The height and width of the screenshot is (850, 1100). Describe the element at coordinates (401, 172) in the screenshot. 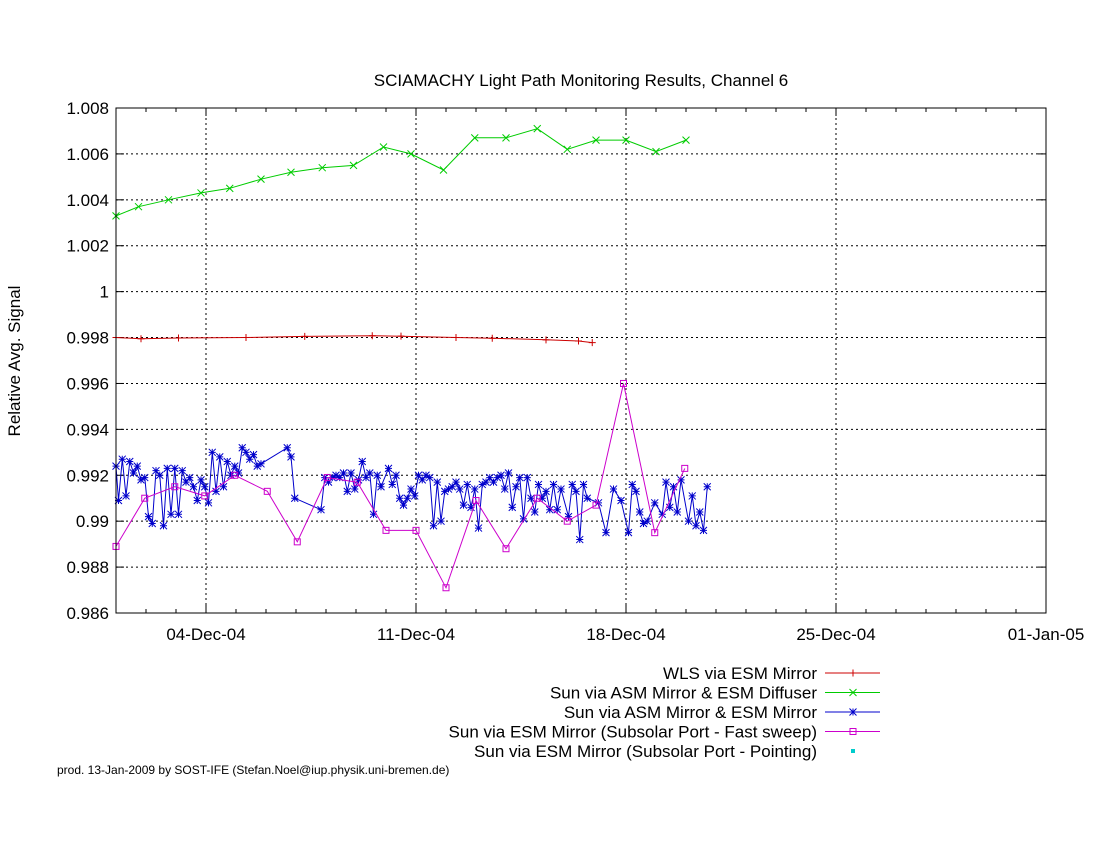

I see `series-line` at that location.